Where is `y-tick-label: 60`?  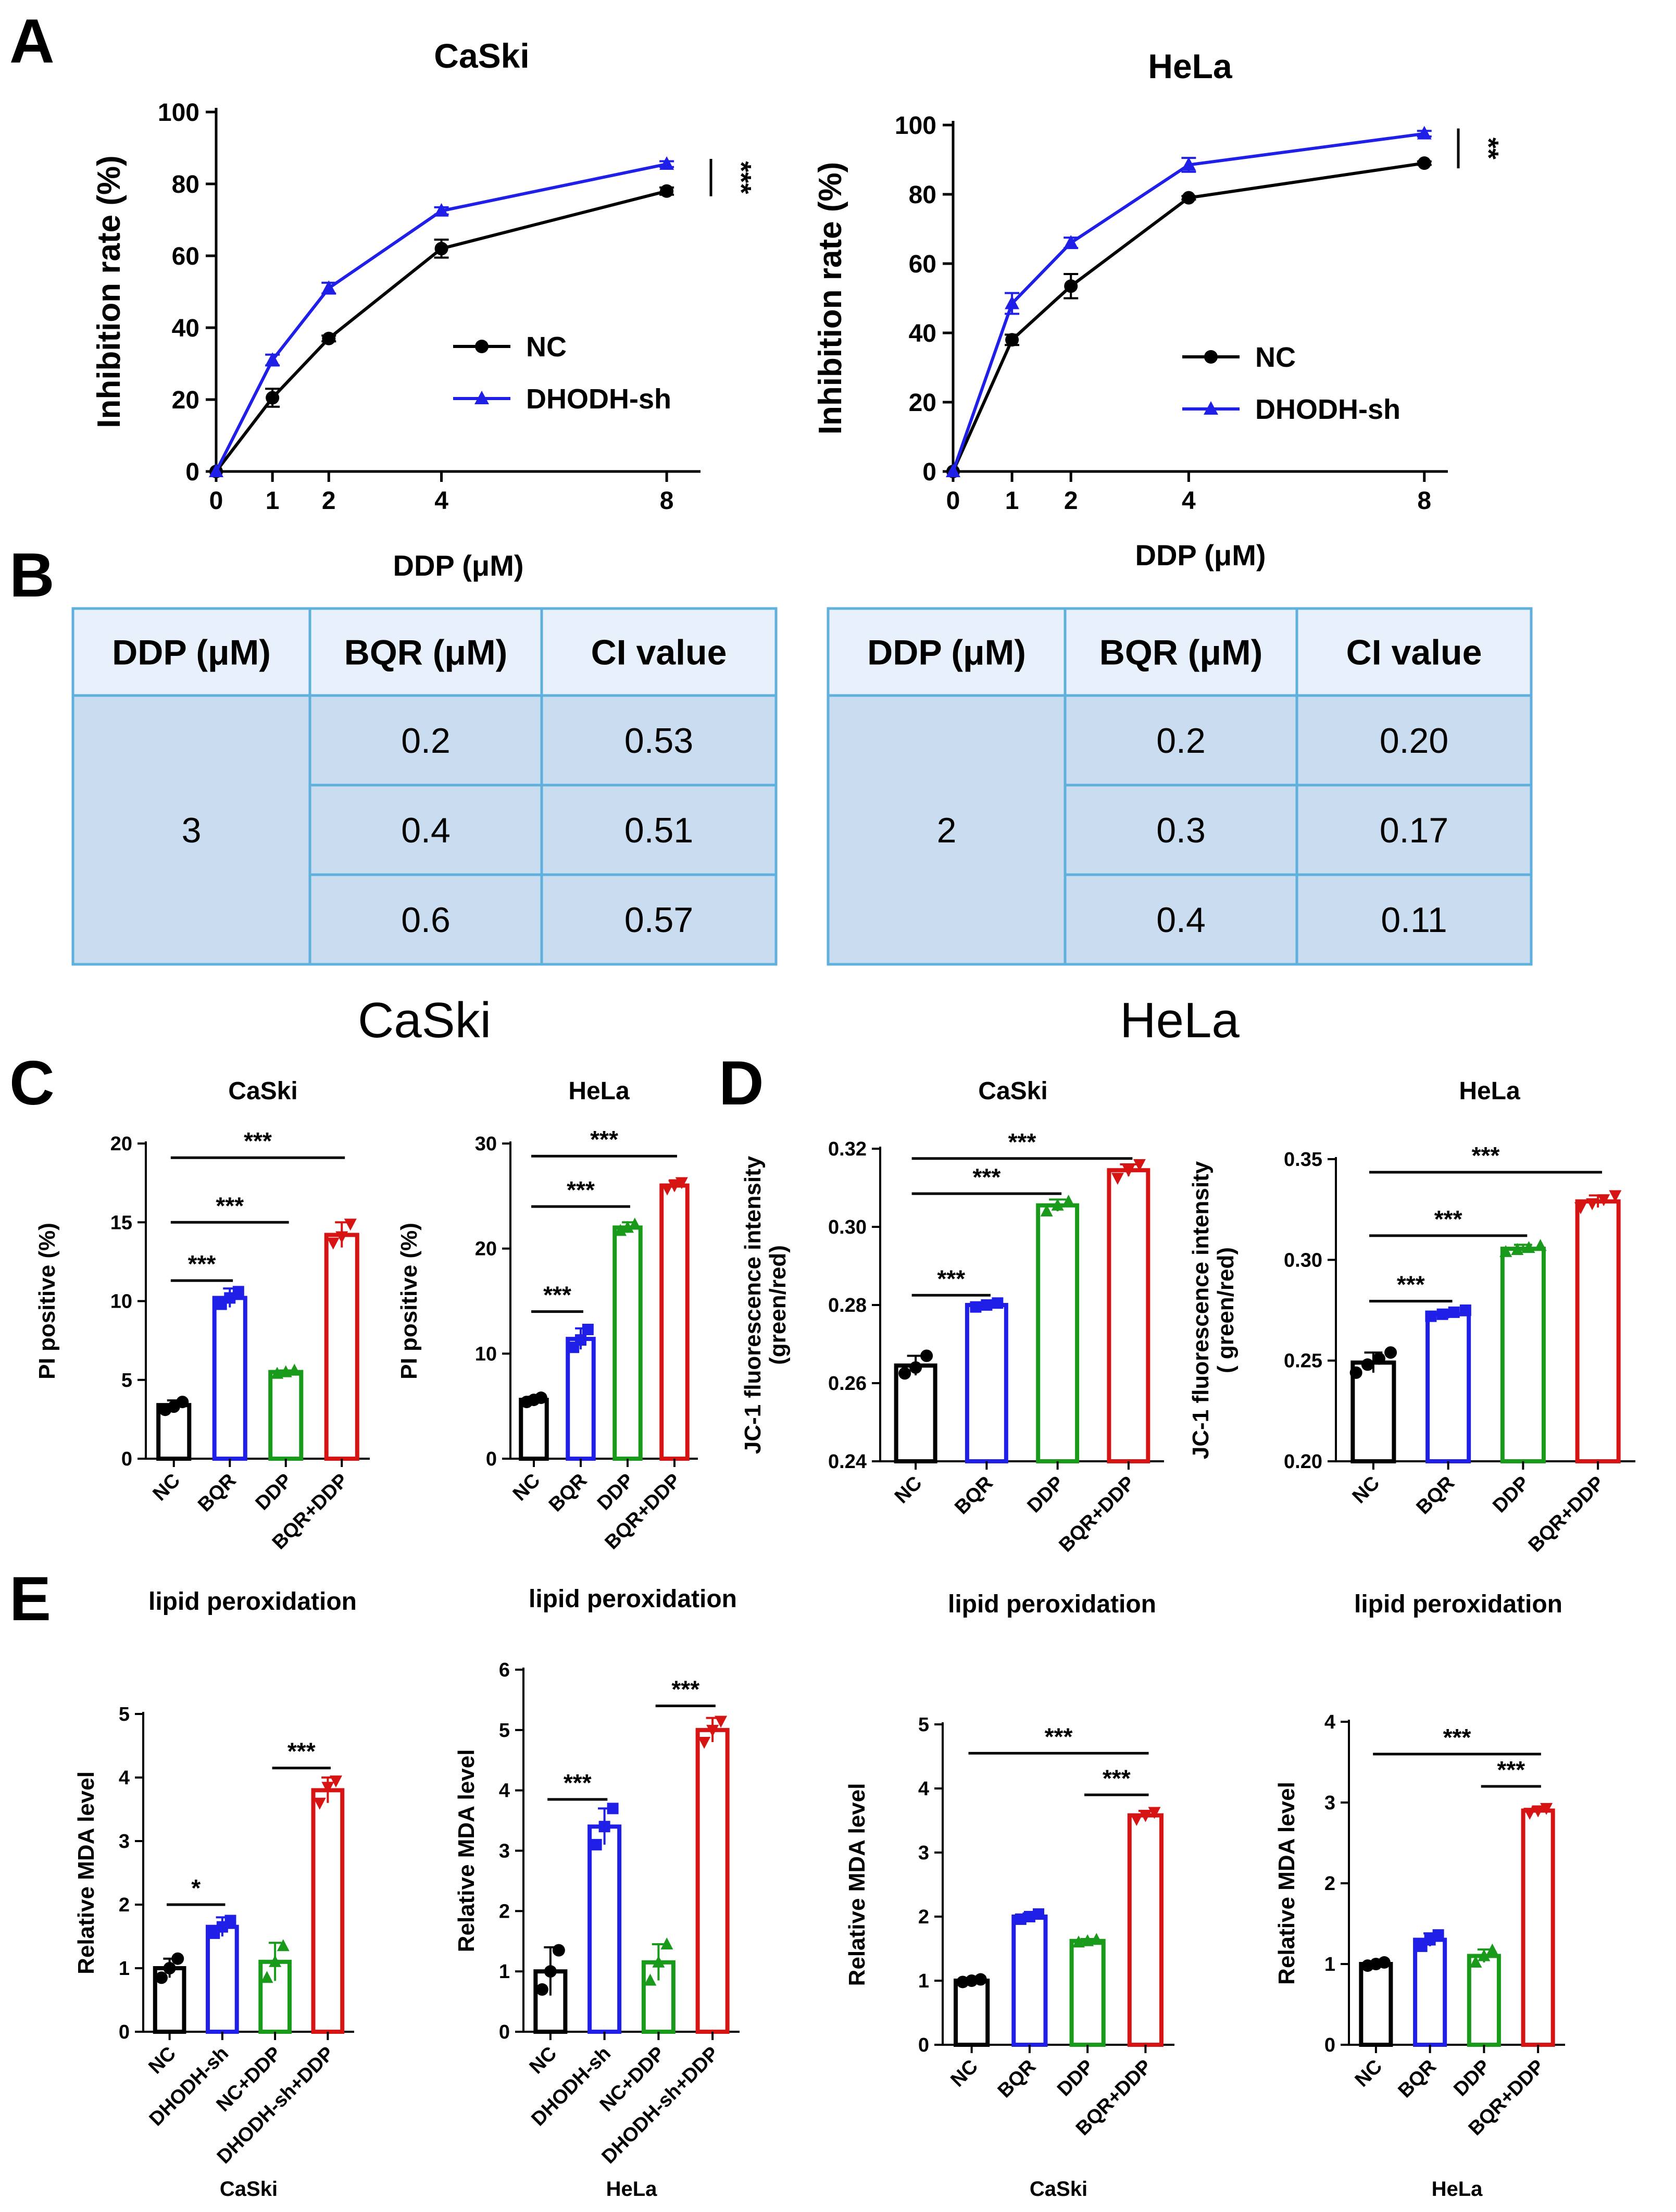
y-tick-label: 60 is located at coordinates (185, 256).